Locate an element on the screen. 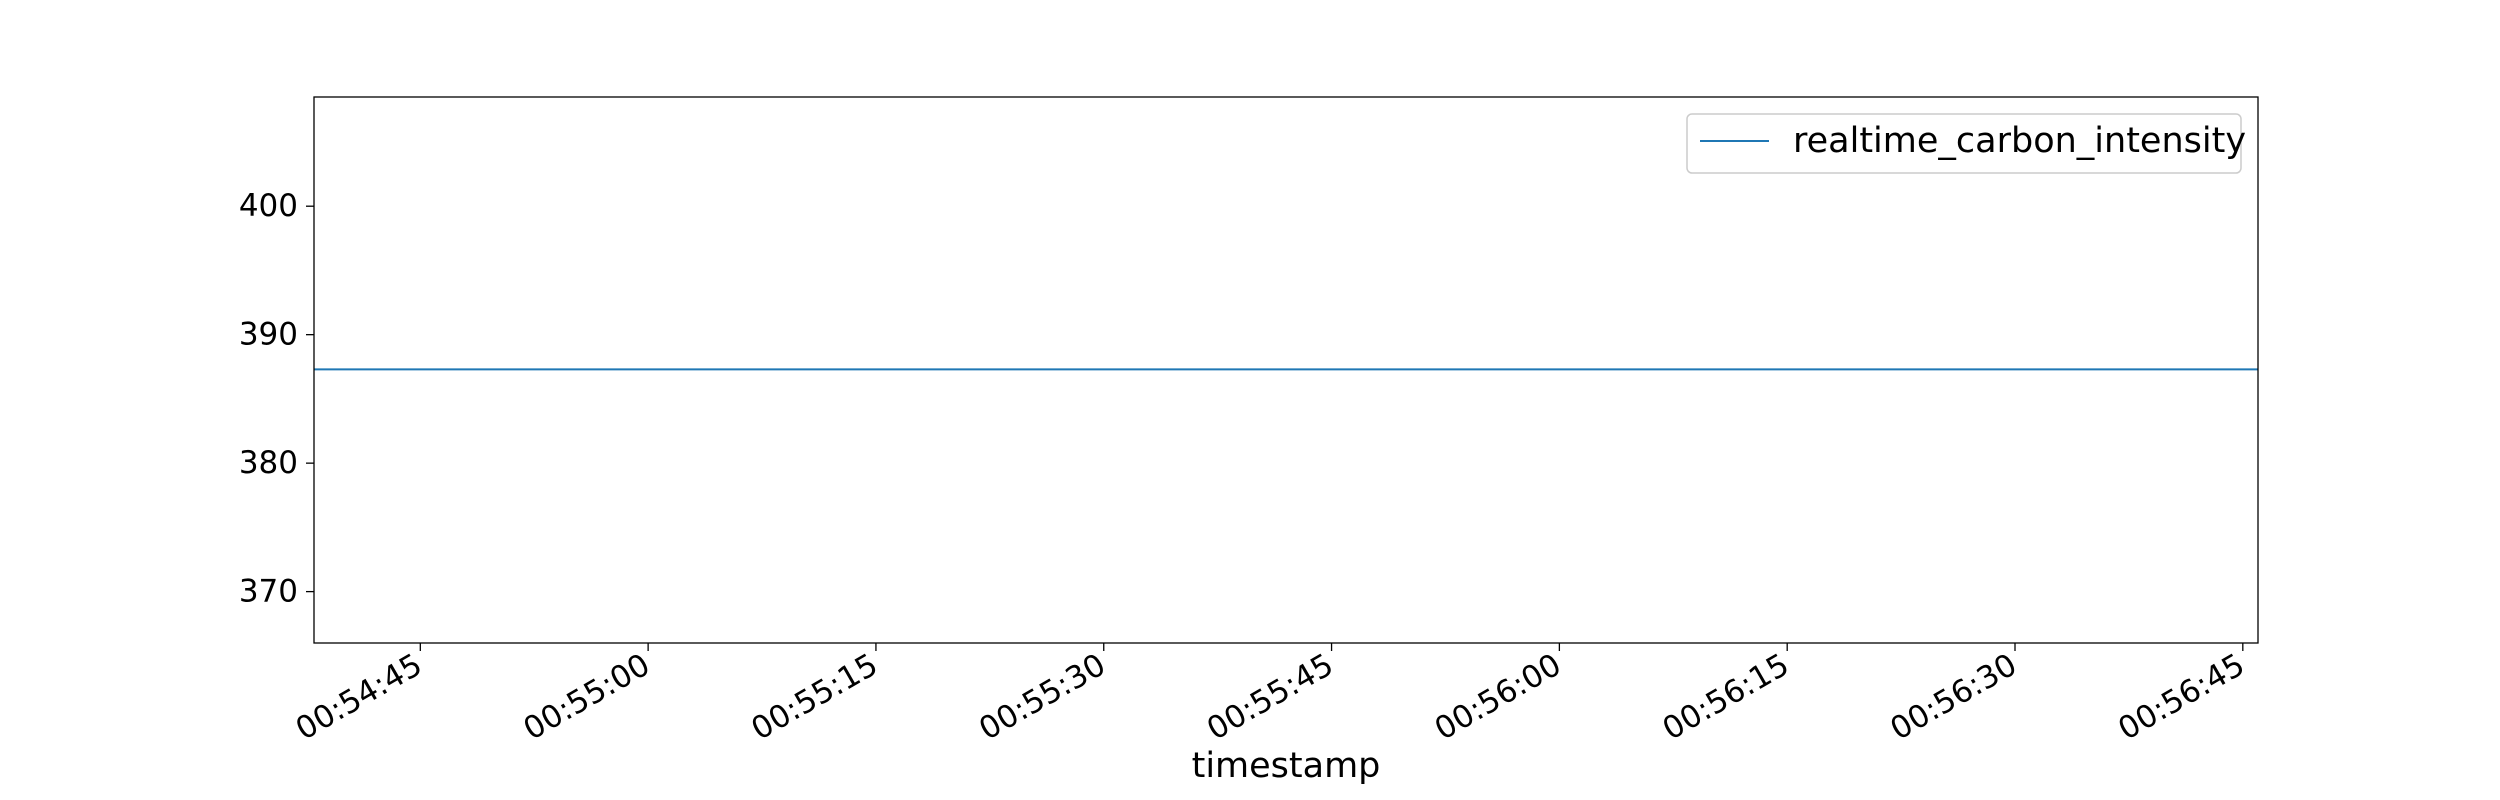 The height and width of the screenshot is (800, 2500). x-tick-label: 00:55:15 is located at coordinates (814, 697).